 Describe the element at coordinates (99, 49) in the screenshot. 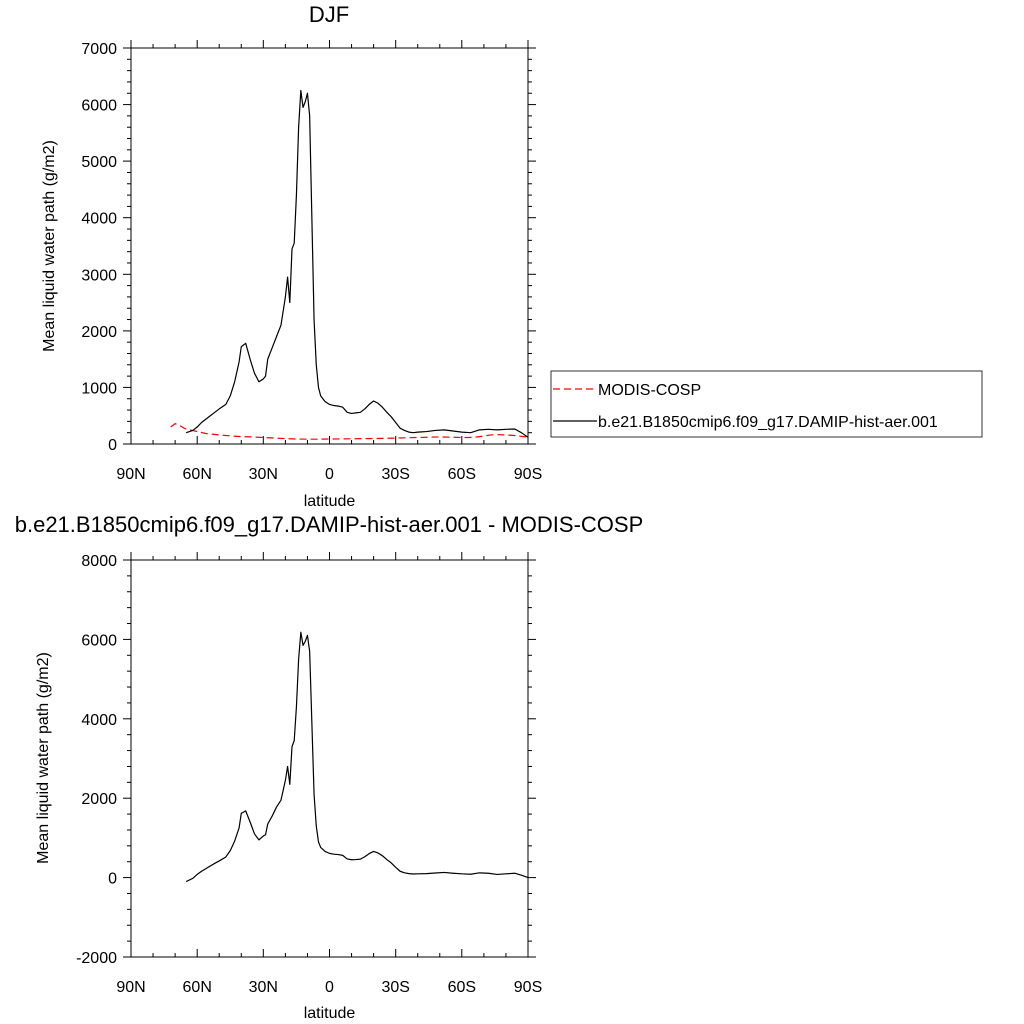

I see `y-tick-label: 7000` at that location.